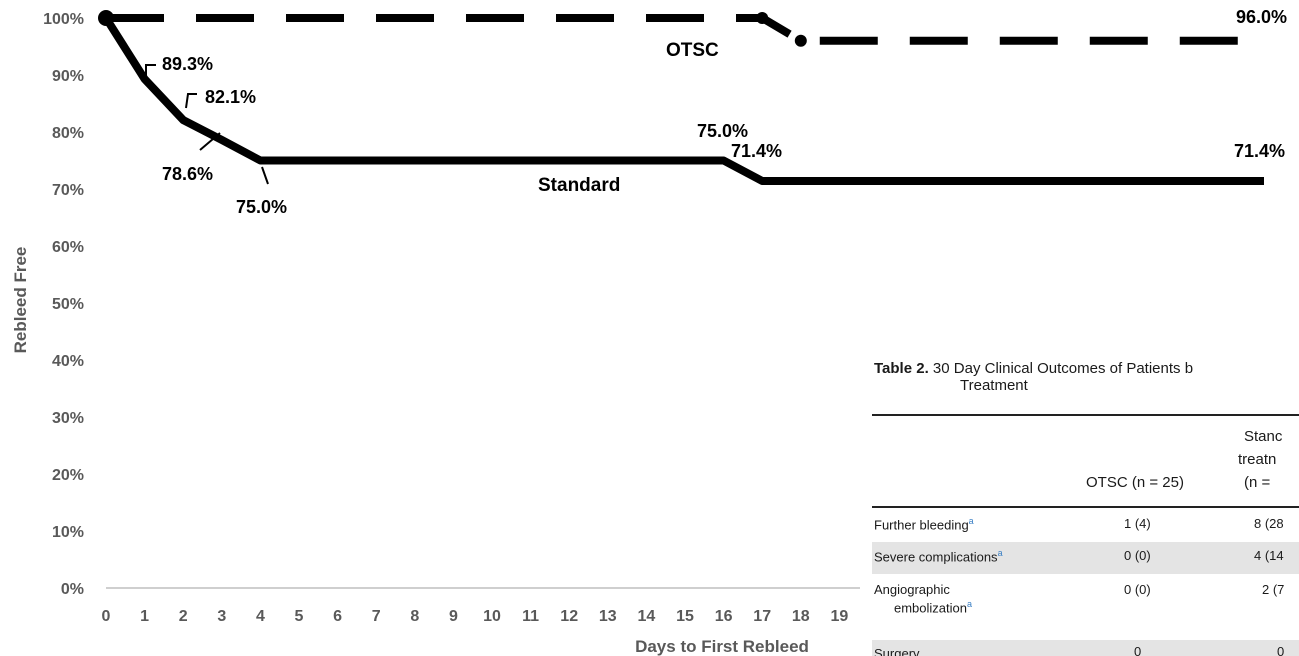 Image resolution: width=1299 pixels, height=656 pixels. Describe the element at coordinates (260, 616) in the screenshot. I see `x-tick-label: 4` at that location.